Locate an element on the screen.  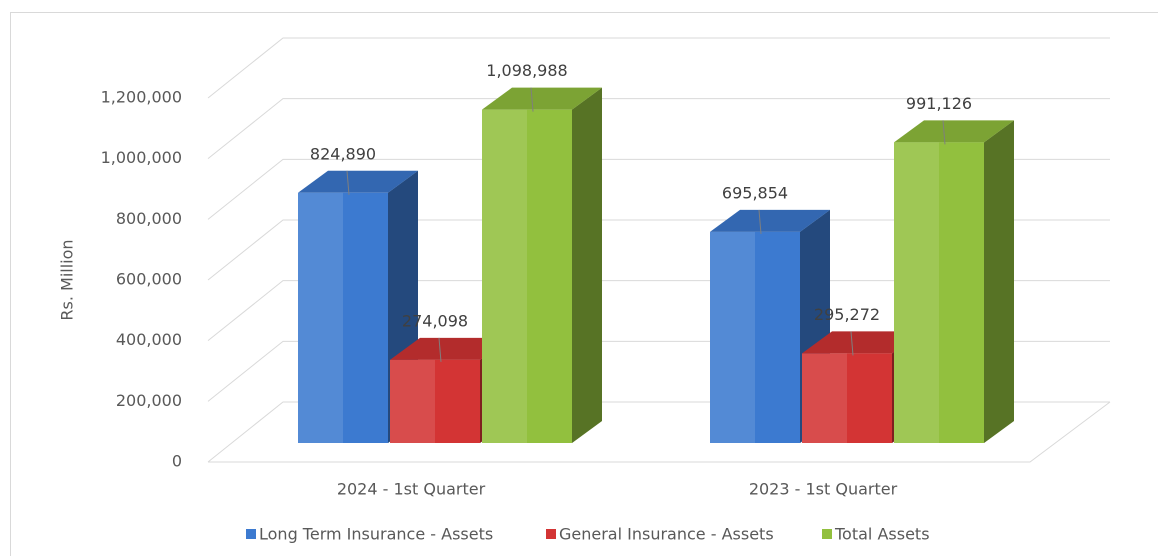
data-label: 1,098,988 is located at coordinates (526, 70).